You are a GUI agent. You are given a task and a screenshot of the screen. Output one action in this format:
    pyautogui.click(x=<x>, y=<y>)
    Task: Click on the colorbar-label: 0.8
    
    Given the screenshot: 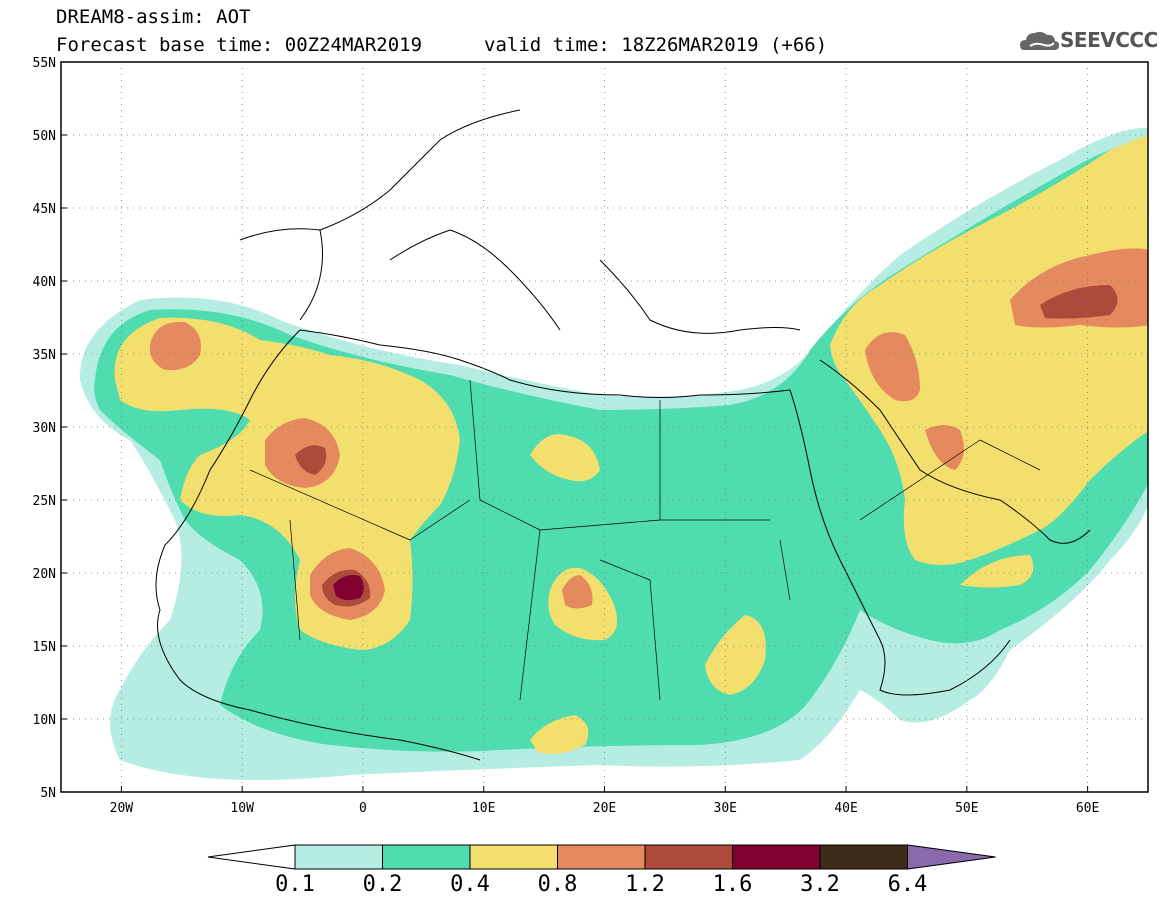 What is the action you would take?
    pyautogui.click(x=558, y=884)
    